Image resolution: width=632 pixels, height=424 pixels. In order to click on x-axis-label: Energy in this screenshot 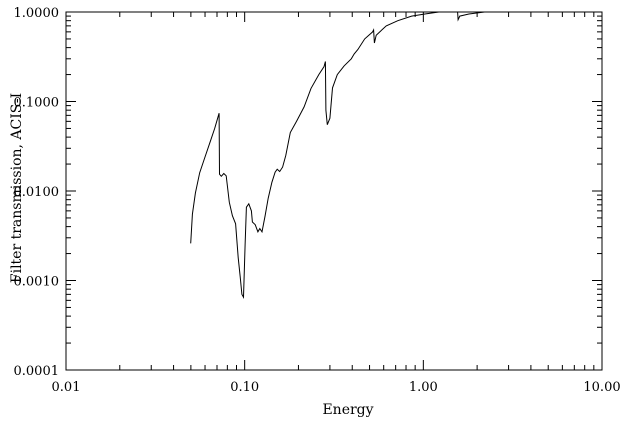, I will do `click(347, 410)`.